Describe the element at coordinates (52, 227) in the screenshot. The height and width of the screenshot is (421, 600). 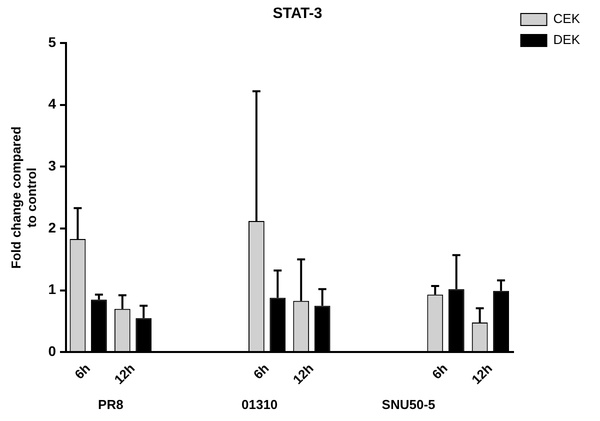
I see `y-tick-label: 2` at that location.